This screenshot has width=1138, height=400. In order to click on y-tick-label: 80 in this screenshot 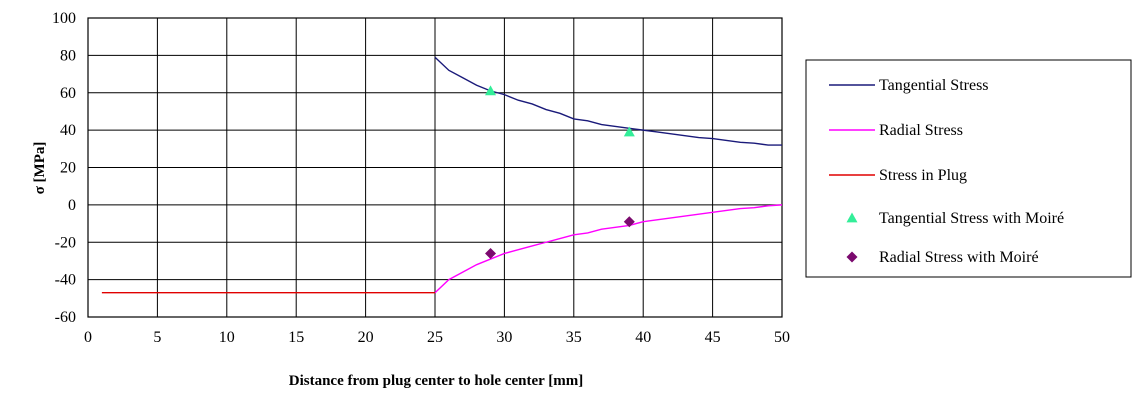, I will do `click(68, 55)`.